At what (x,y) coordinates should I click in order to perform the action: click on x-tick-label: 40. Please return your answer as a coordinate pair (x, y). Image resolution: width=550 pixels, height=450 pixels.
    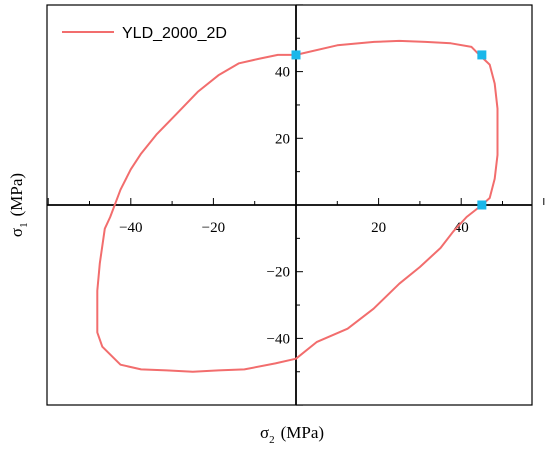
    Looking at the image, I should click on (461, 228).